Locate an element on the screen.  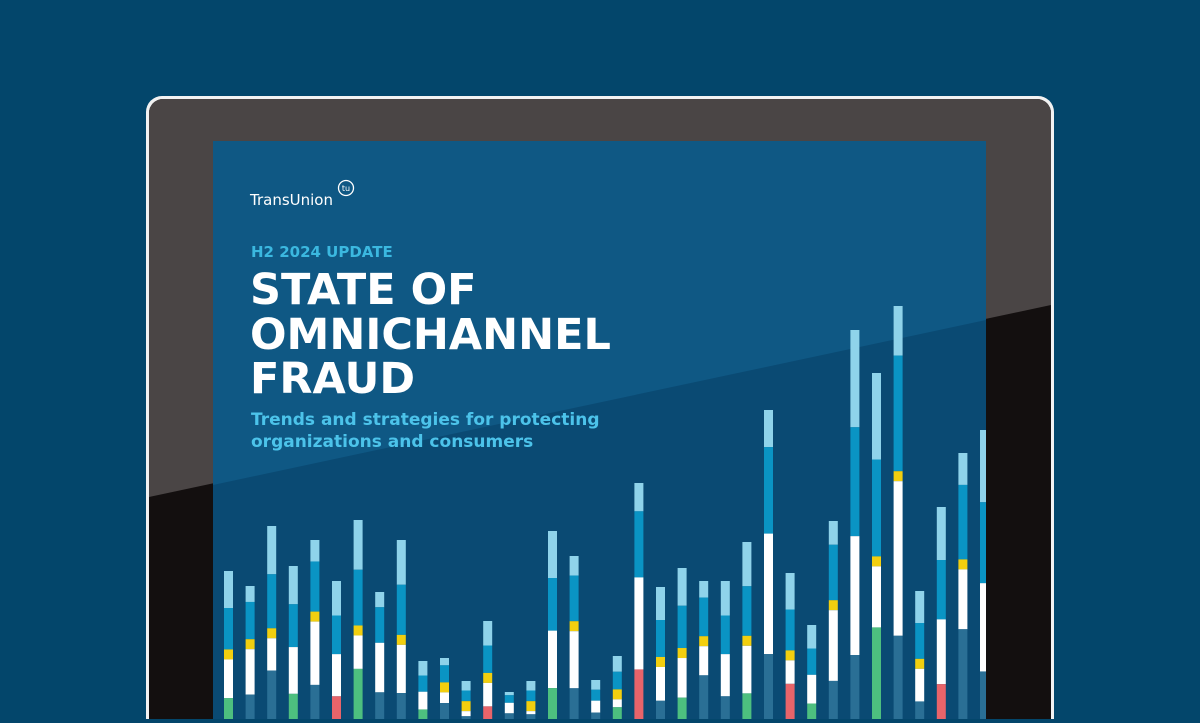
title-line: FRAUD is located at coordinates (332, 379).